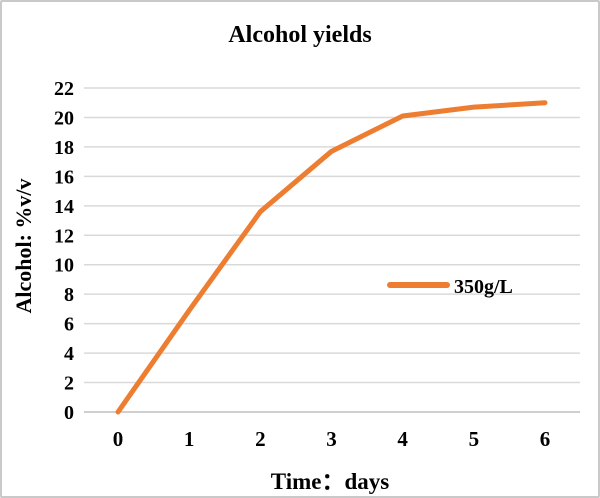  Describe the element at coordinates (64, 207) in the screenshot. I see `y-tick-label: 14` at that location.